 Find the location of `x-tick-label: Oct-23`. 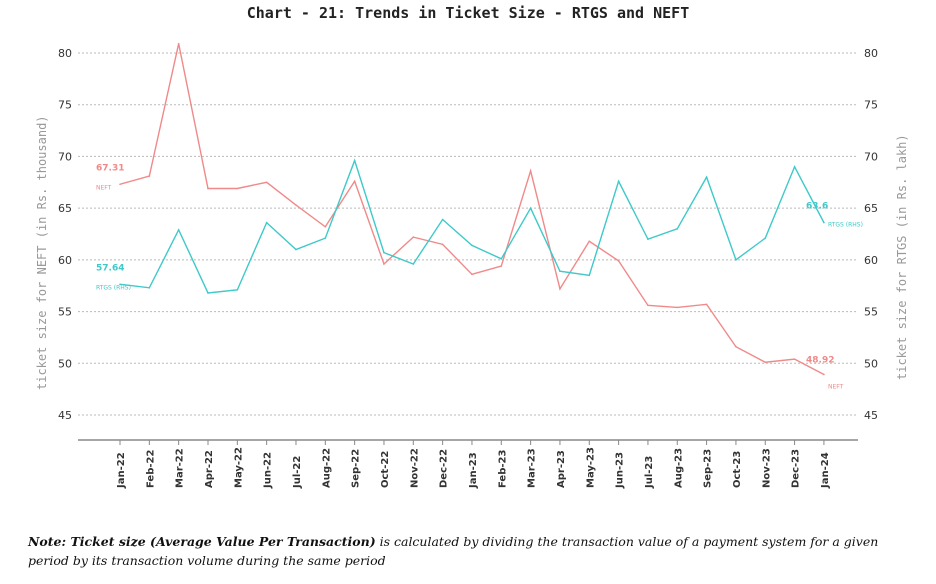

x-tick-label: Oct-23 is located at coordinates (737, 469).